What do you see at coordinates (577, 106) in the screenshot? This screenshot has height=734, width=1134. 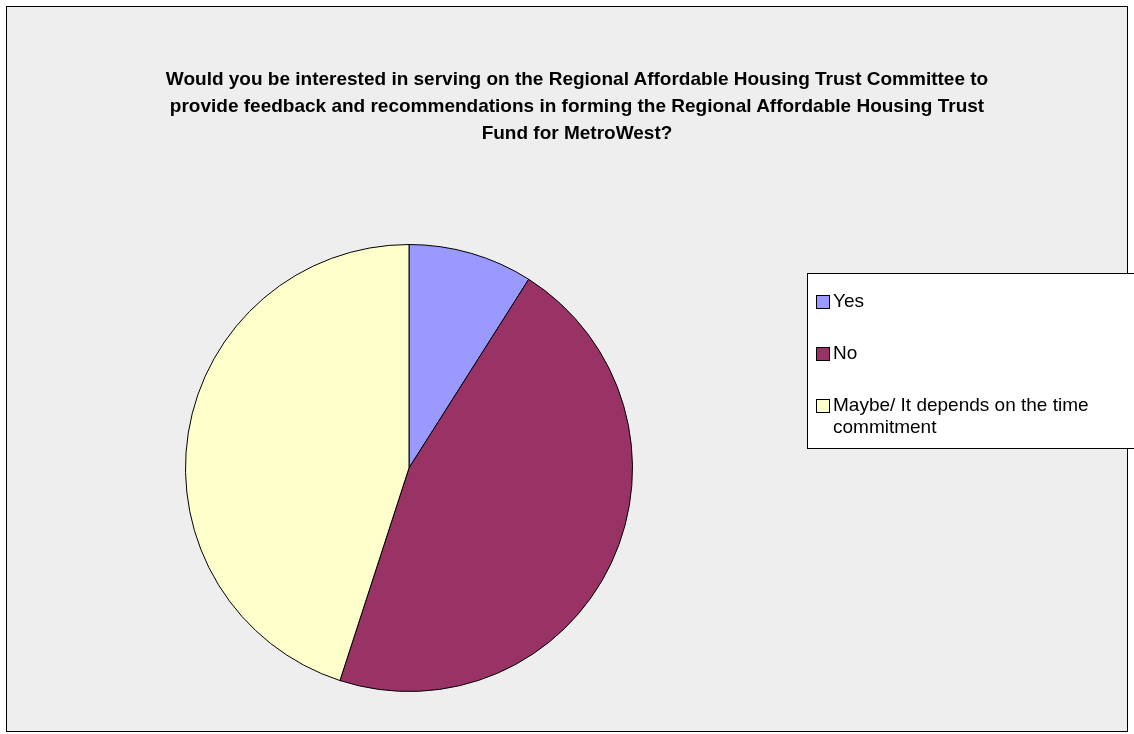 I see `chart-title: Would you be interested in serving on the Regional Affordable Housing Trust Committee to provide feedback and recommendations in forming the Regional Affordable Housing Trust Fund for MetroWest?` at bounding box center [577, 106].